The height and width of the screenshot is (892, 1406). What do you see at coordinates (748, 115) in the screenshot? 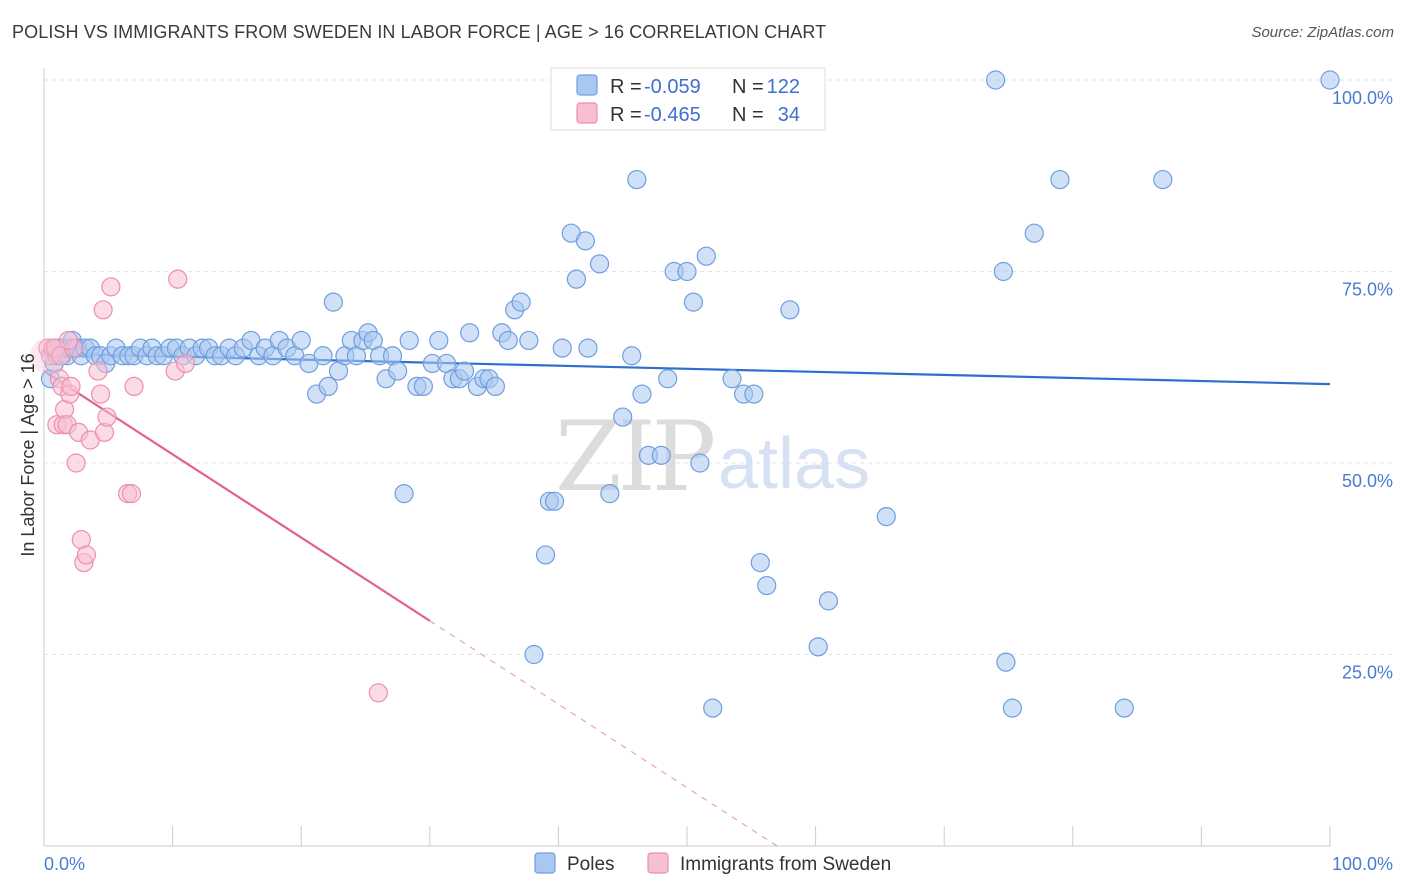
I see `legend-n-label-sweden: N =` at bounding box center [748, 115].